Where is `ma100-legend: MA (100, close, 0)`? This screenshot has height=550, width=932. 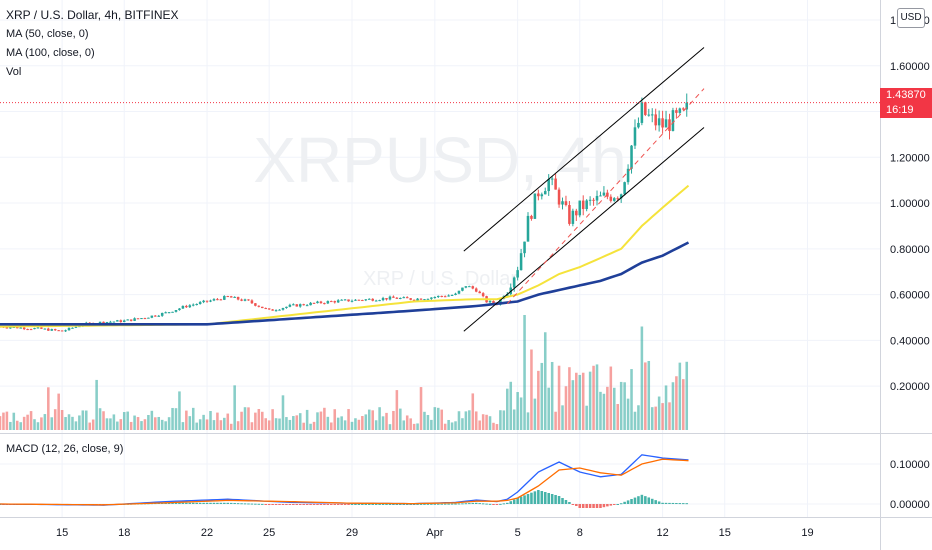 ma100-legend: MA (100, close, 0) is located at coordinates (50, 53).